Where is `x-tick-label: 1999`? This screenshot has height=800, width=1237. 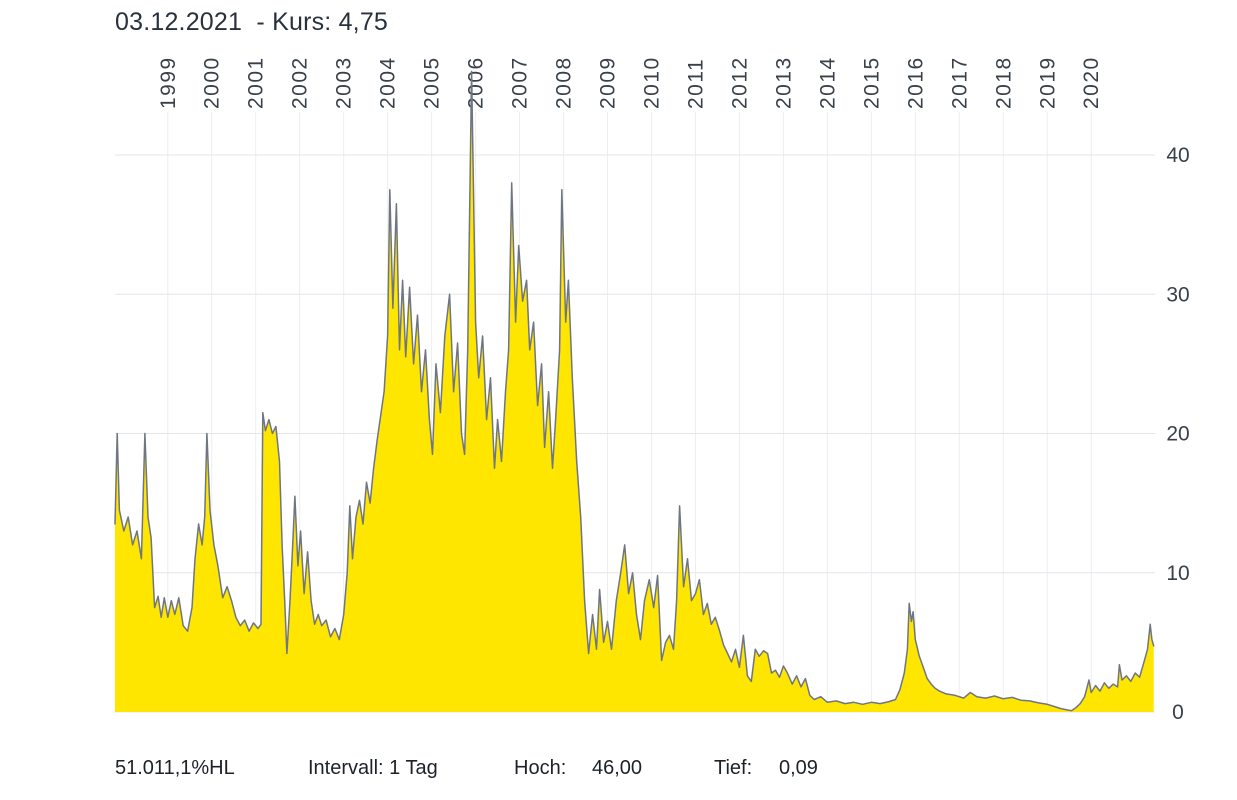
x-tick-label: 1999 is located at coordinates (168, 82).